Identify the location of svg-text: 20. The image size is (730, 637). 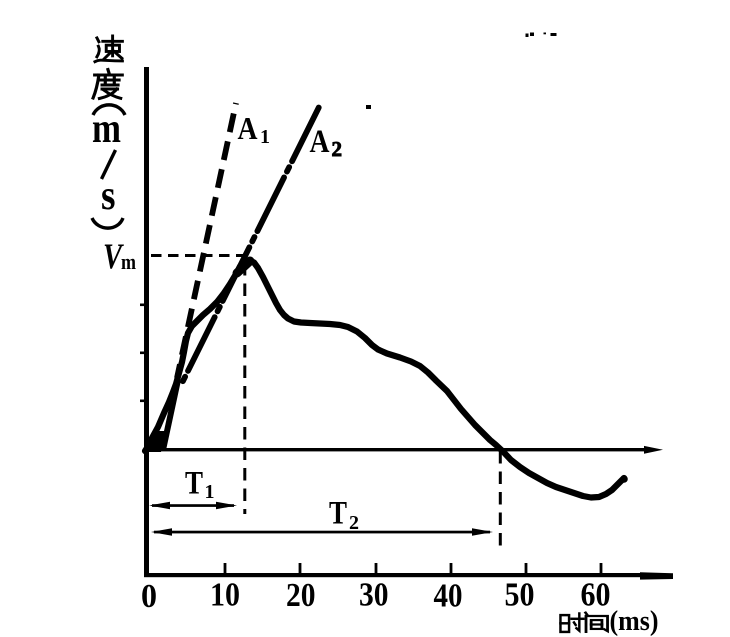
(301, 595).